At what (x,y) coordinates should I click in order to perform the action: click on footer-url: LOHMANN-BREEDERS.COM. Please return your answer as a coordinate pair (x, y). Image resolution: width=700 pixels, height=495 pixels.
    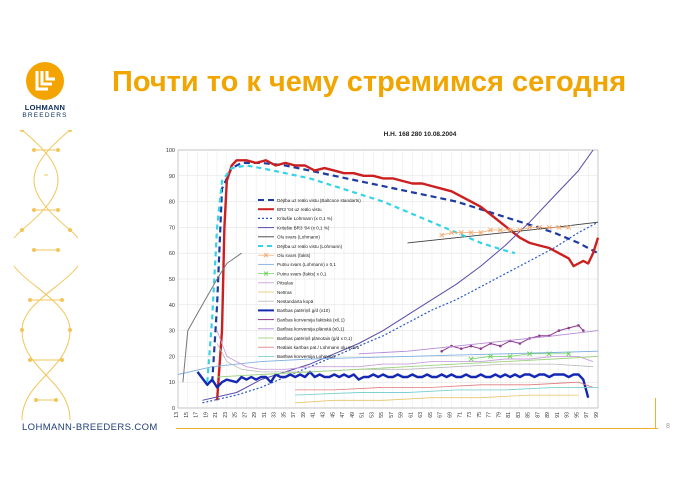
    Looking at the image, I should click on (90, 427).